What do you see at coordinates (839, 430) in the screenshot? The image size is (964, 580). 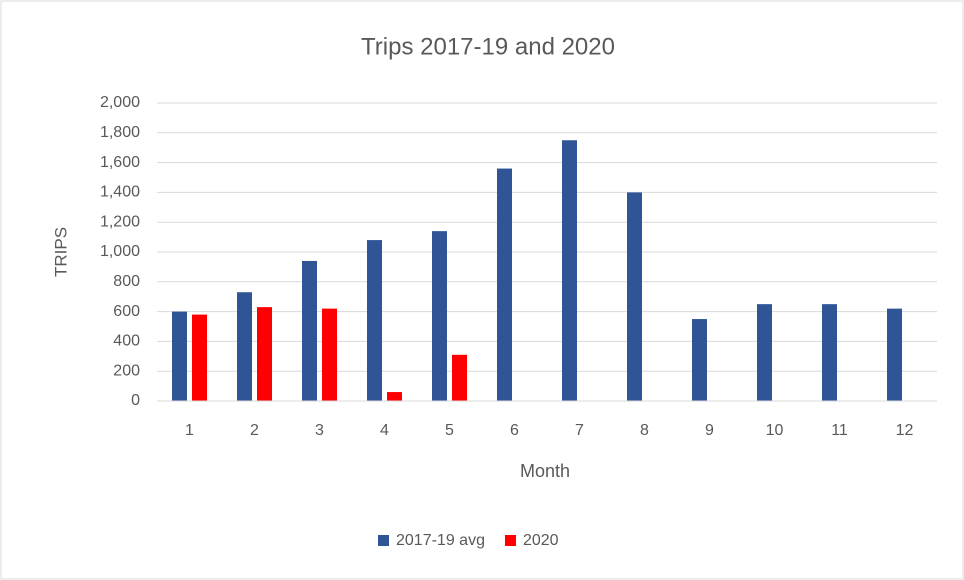 I see `x-tick-label: 11` at bounding box center [839, 430].